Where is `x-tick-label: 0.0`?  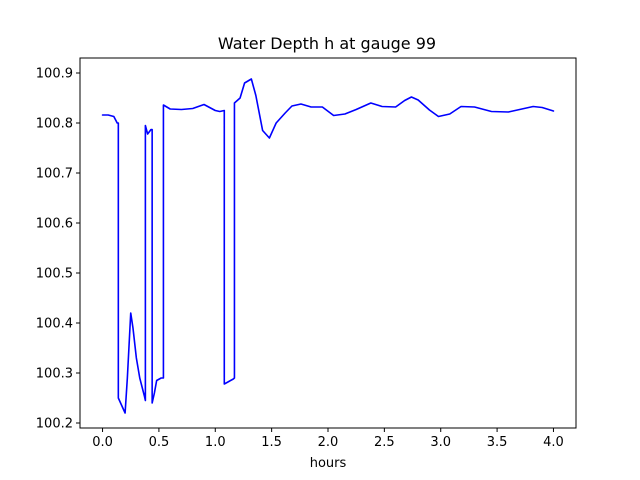 x-tick-label: 0.0 is located at coordinates (102, 442).